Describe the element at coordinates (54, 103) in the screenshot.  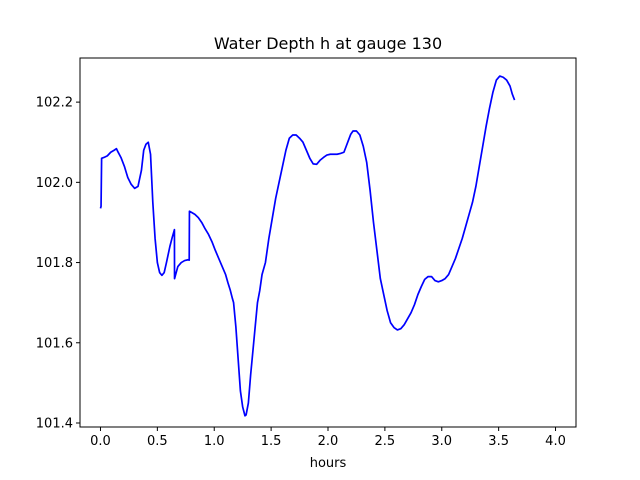
I see `y-tick-label: 102.2` at that location.